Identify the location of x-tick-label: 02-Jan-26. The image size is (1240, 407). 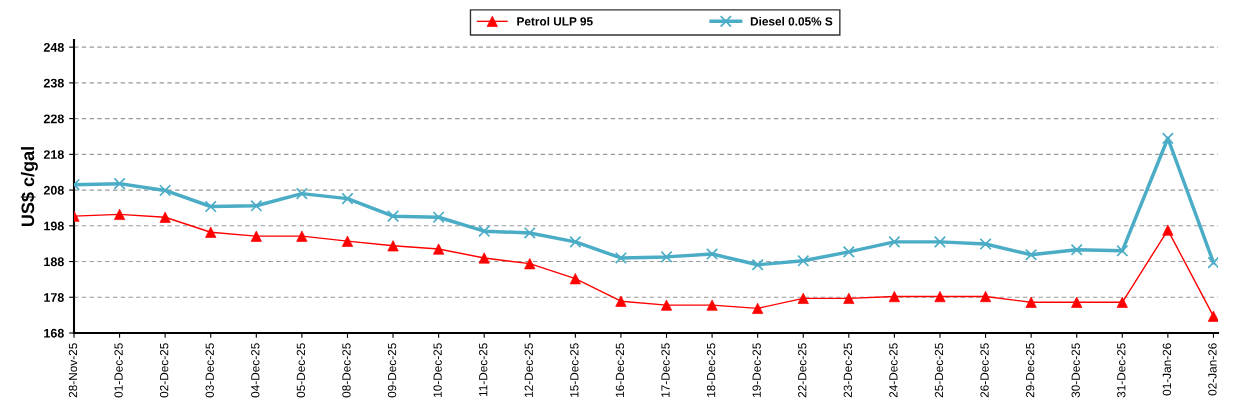
(1212, 369).